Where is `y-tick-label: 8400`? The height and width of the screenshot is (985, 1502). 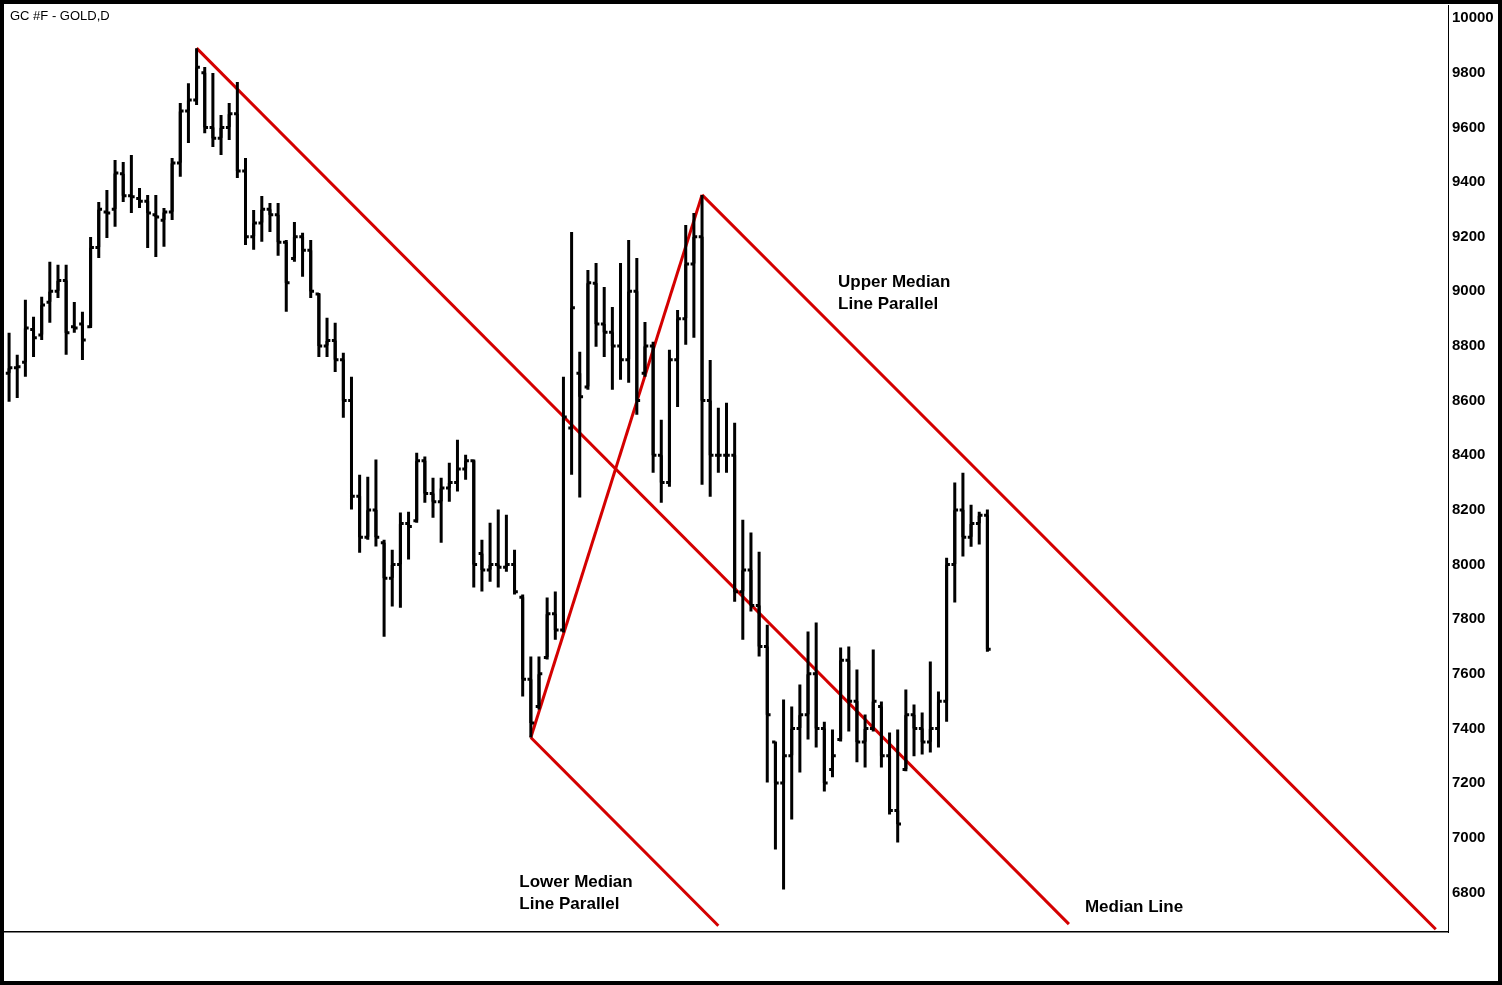 y-tick-label: 8400 is located at coordinates (1469, 454).